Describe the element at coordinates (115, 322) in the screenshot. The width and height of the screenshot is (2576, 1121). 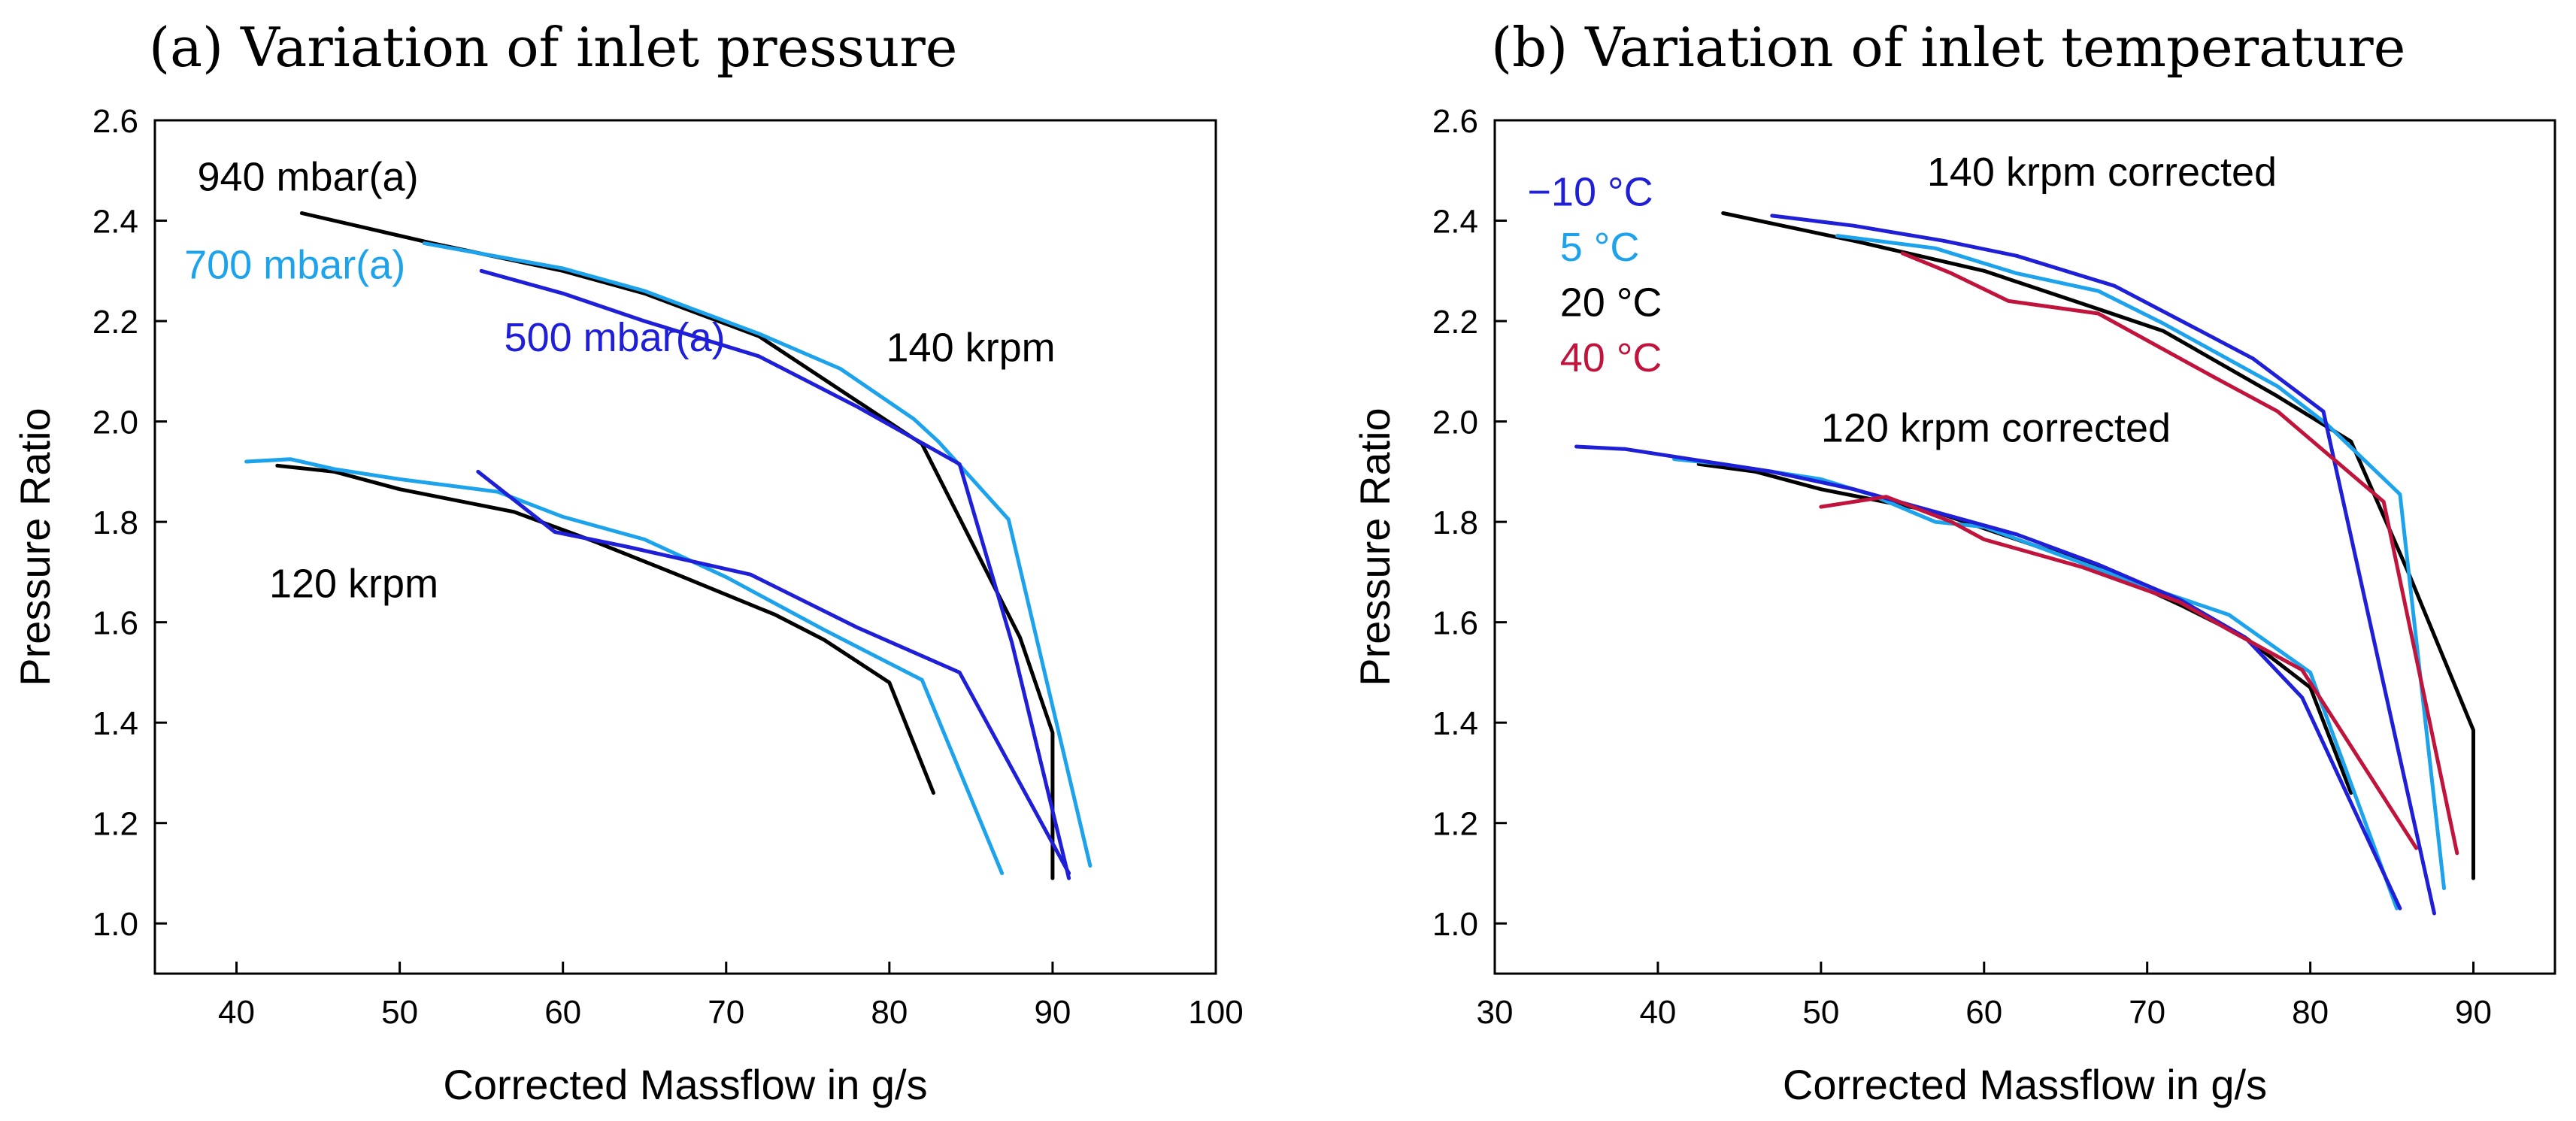
I see `panel-a-y-tick-label: 2.2` at that location.